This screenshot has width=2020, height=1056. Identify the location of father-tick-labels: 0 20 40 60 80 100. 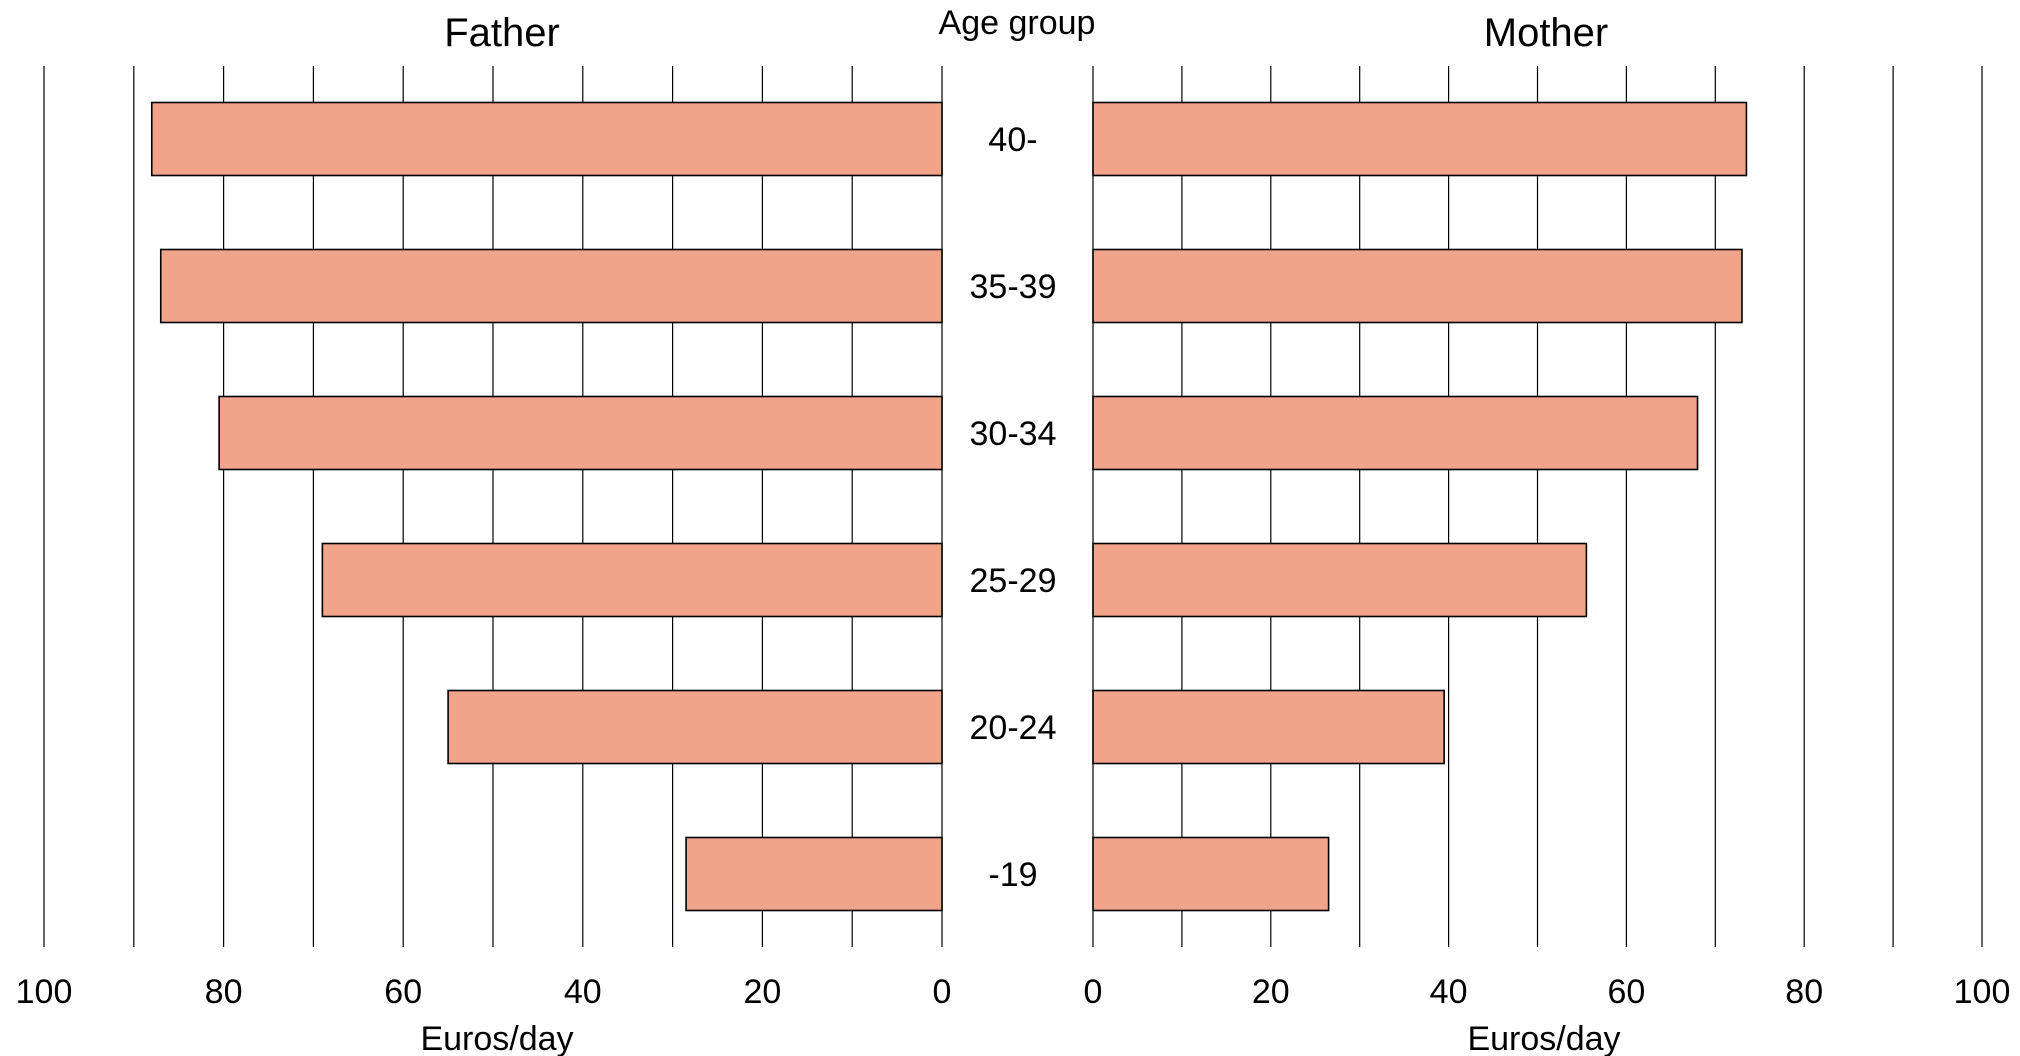
(484, 992).